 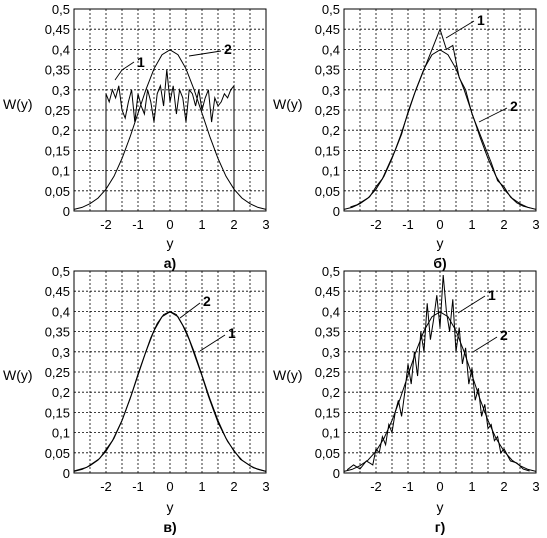 I want to click on panel-d-x-tick-label: 1, so click(x=471, y=486).